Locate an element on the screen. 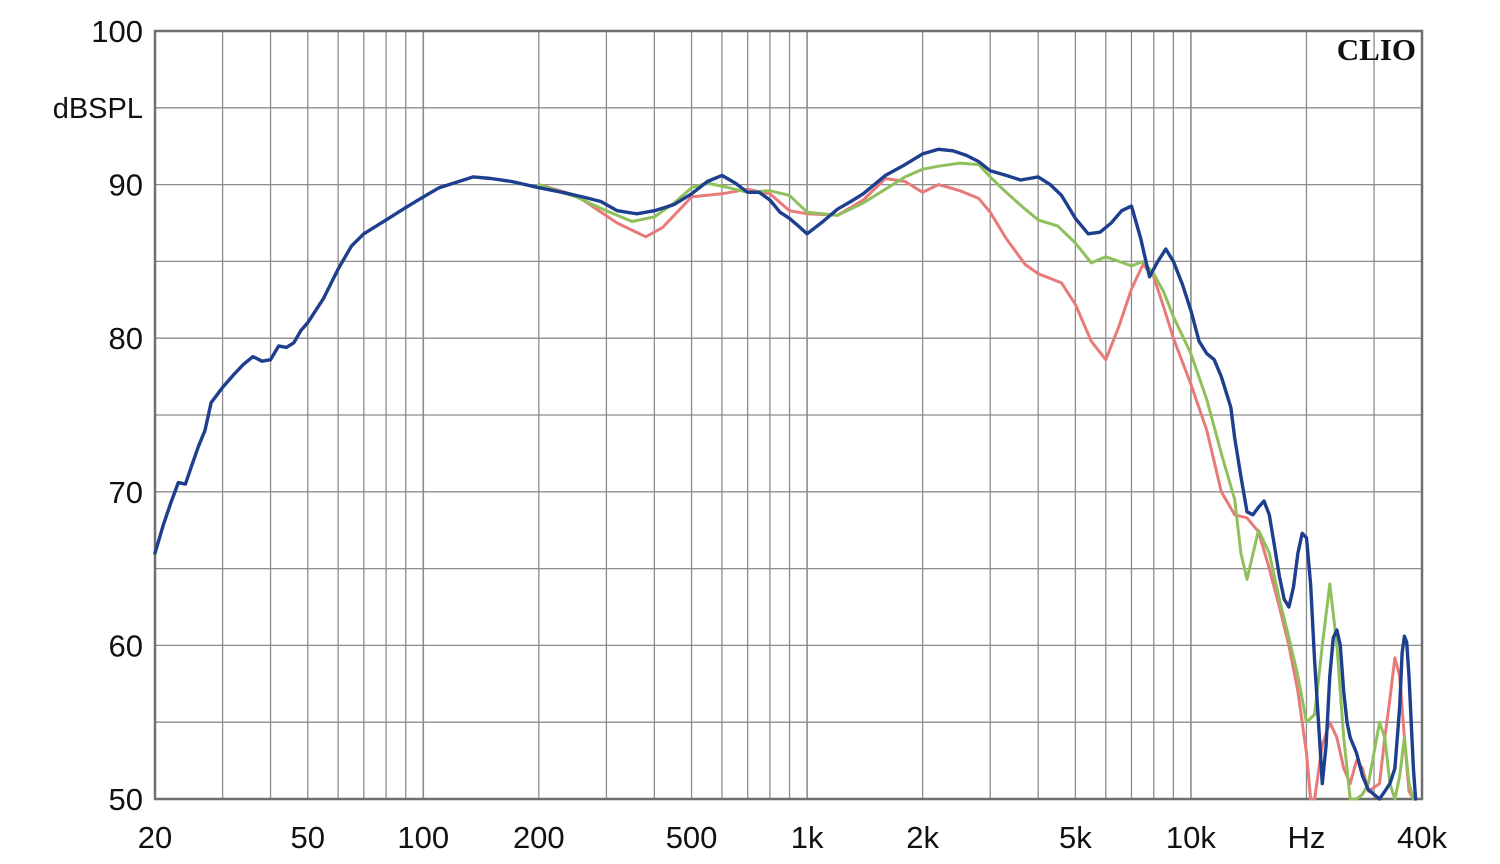 This screenshot has width=1500, height=864. x-tick-label: 500 is located at coordinates (692, 837).